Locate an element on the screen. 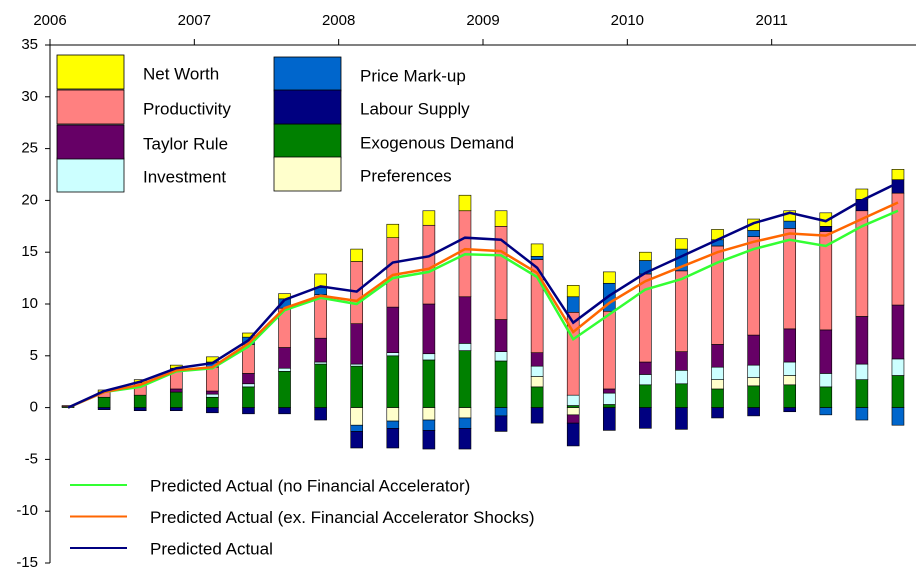  legend-label: Taylor Rule is located at coordinates (185, 143).